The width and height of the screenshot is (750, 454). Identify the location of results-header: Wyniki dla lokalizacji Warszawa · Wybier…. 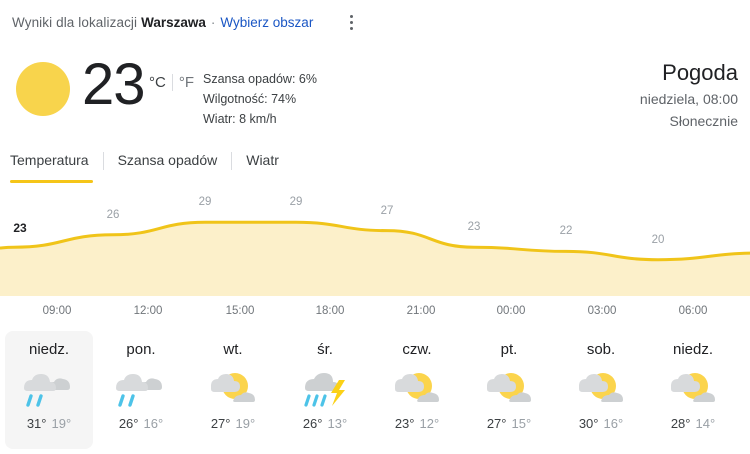
(375, 22).